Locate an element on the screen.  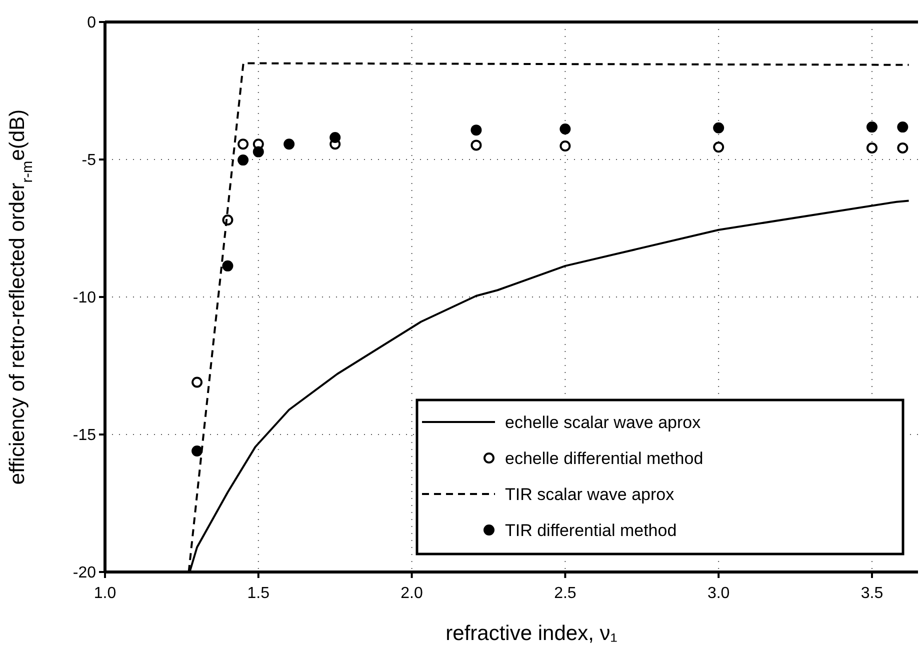
legend-label: TIR differential method is located at coordinates (591, 530).